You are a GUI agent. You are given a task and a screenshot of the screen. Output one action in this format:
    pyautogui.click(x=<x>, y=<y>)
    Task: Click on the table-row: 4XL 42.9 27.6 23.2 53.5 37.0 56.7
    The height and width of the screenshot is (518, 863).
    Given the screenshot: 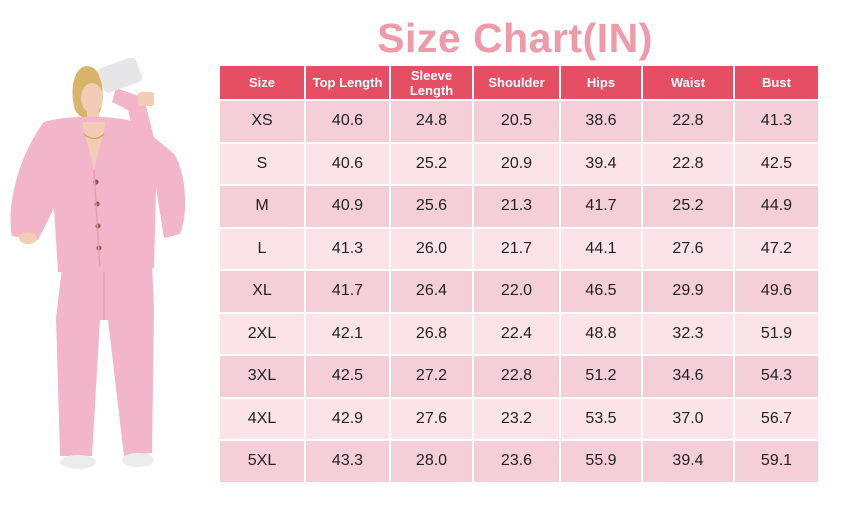 What is the action you would take?
    pyautogui.click(x=519, y=419)
    